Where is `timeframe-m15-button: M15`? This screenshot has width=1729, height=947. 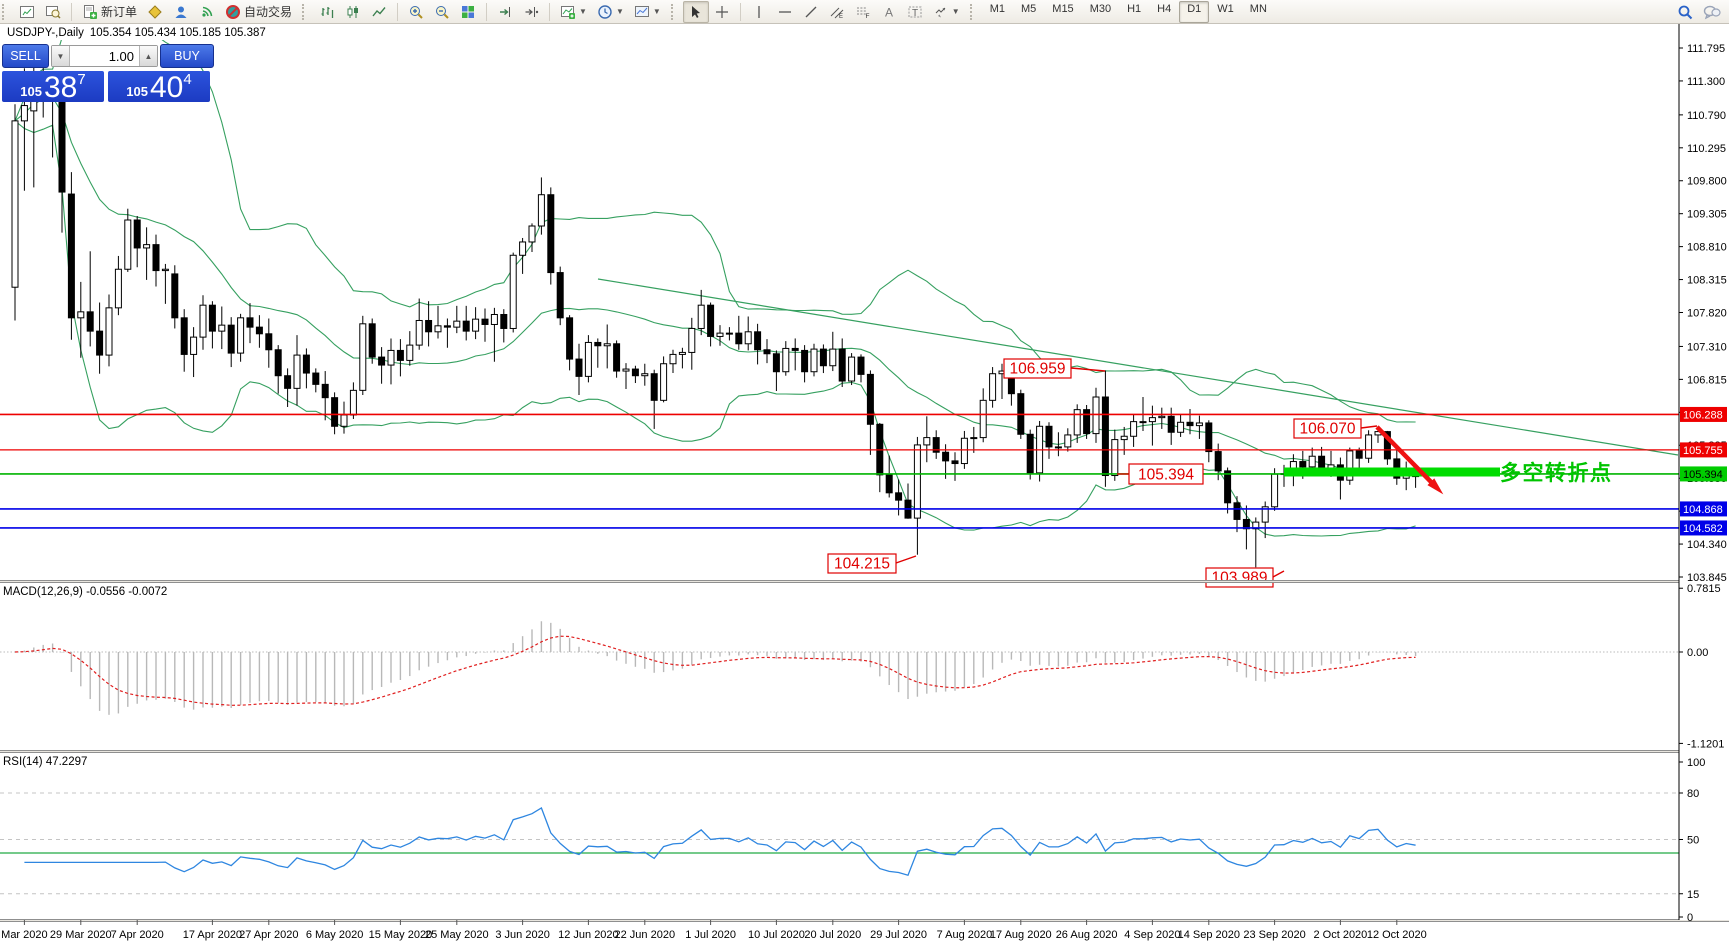 timeframe-m15-button: M15 is located at coordinates (1063, 8).